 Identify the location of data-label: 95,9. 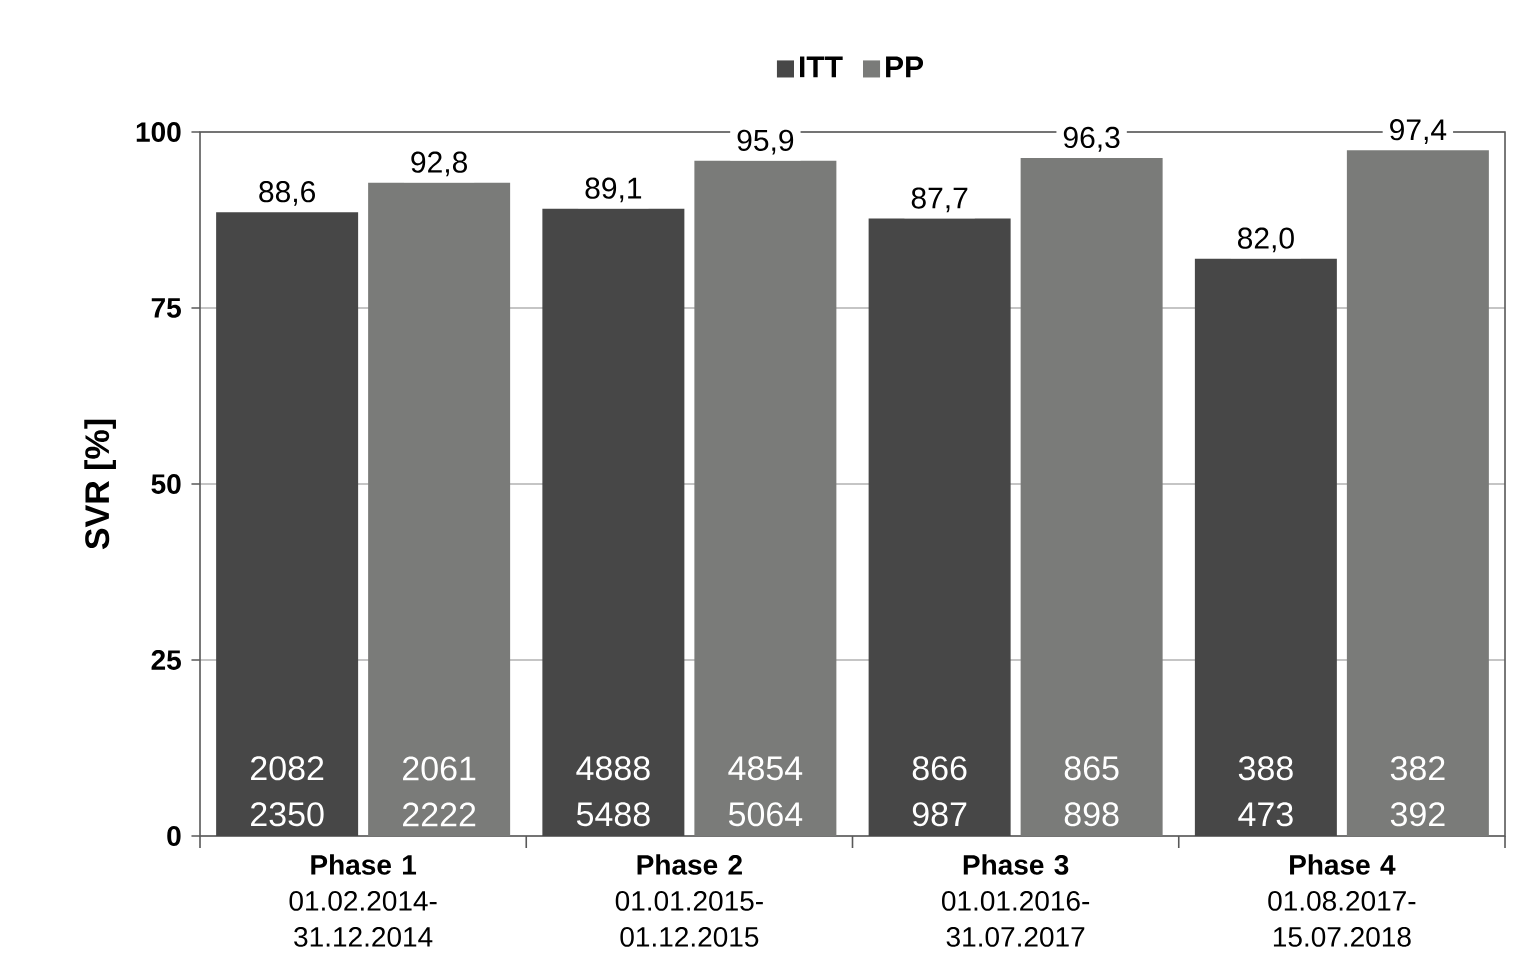
(765, 142).